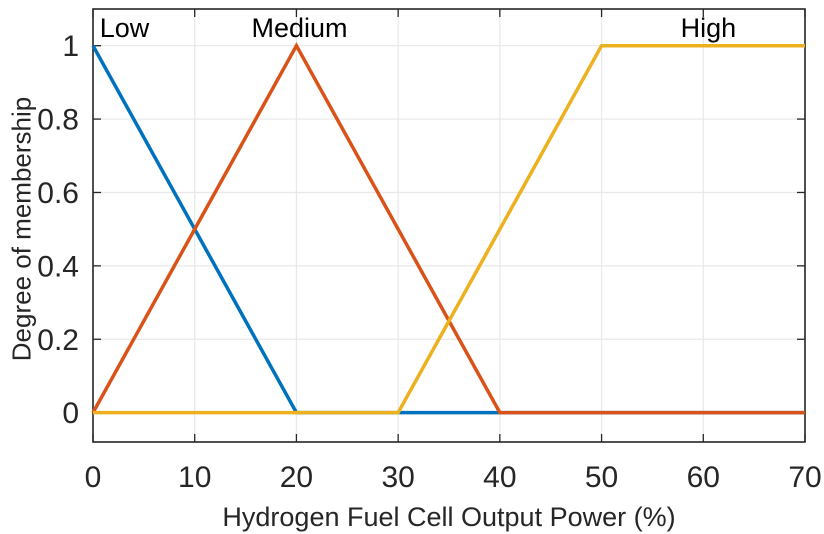 This screenshot has width=824, height=534. What do you see at coordinates (703, 477) in the screenshot?
I see `x-tick-label: 60` at bounding box center [703, 477].